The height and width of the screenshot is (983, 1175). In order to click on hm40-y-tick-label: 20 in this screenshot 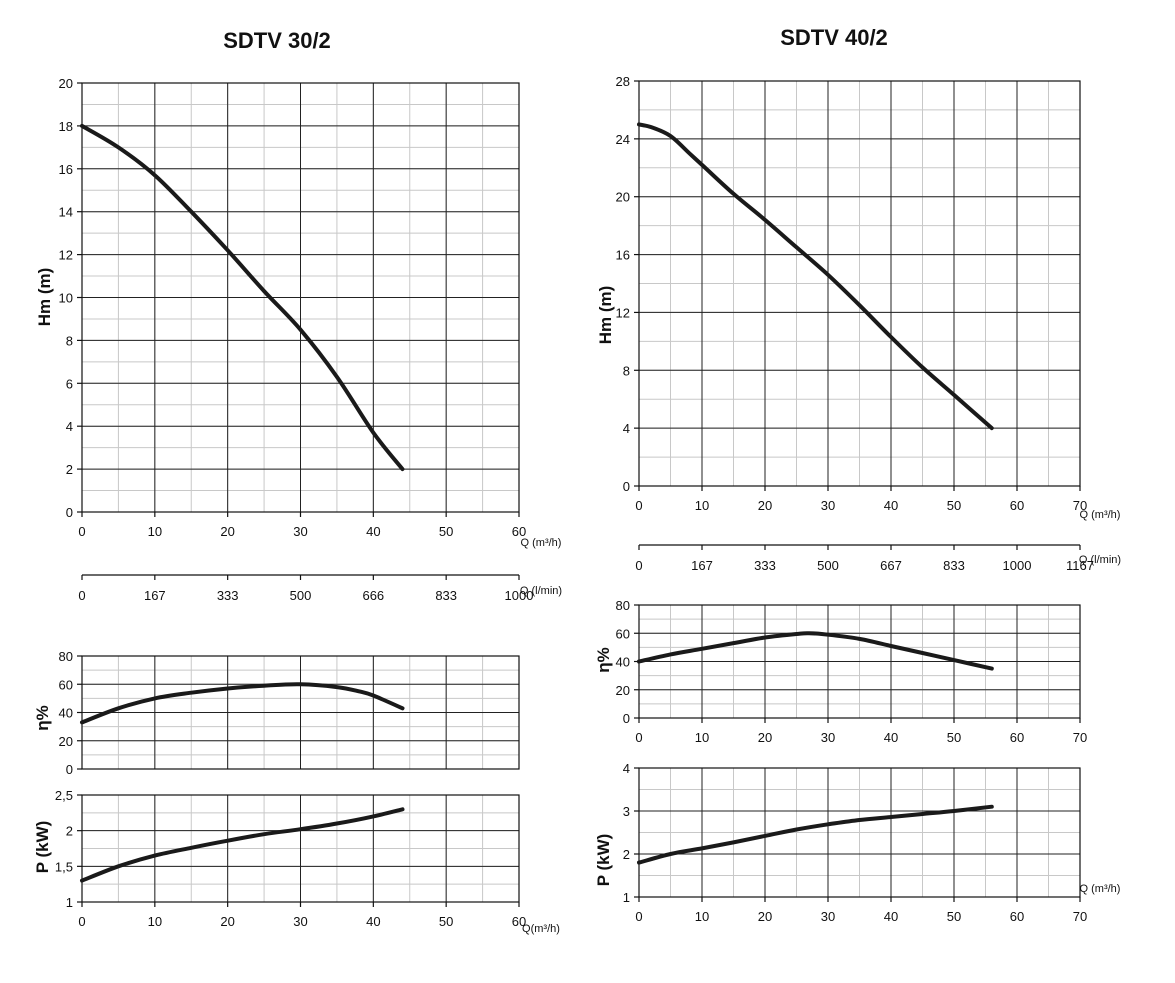, I will do `click(623, 197)`.